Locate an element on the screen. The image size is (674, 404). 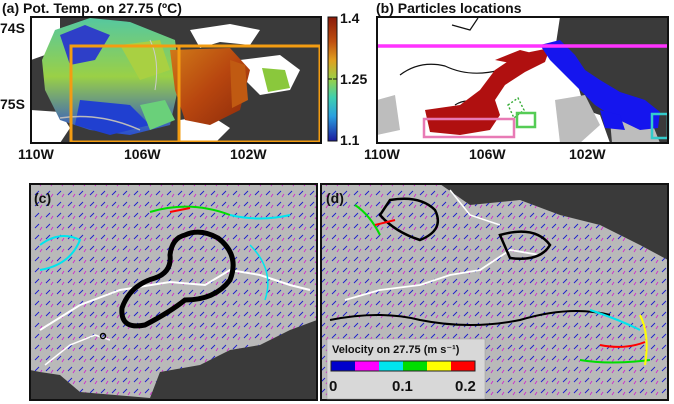
panel-b-map is located at coordinates (523, 80).